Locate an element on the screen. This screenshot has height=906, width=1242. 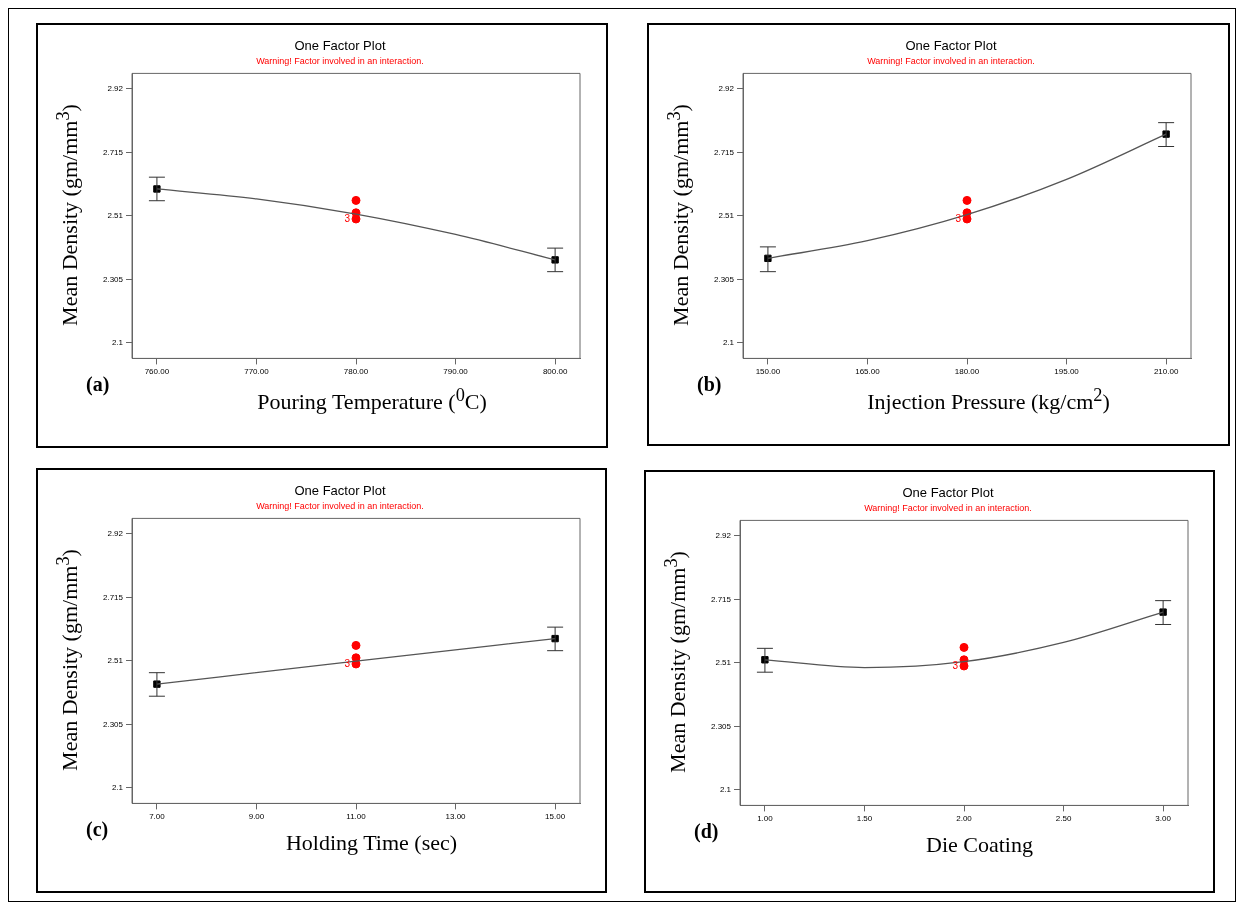
x-axis-title: Die Coating is located at coordinates (979, 845).